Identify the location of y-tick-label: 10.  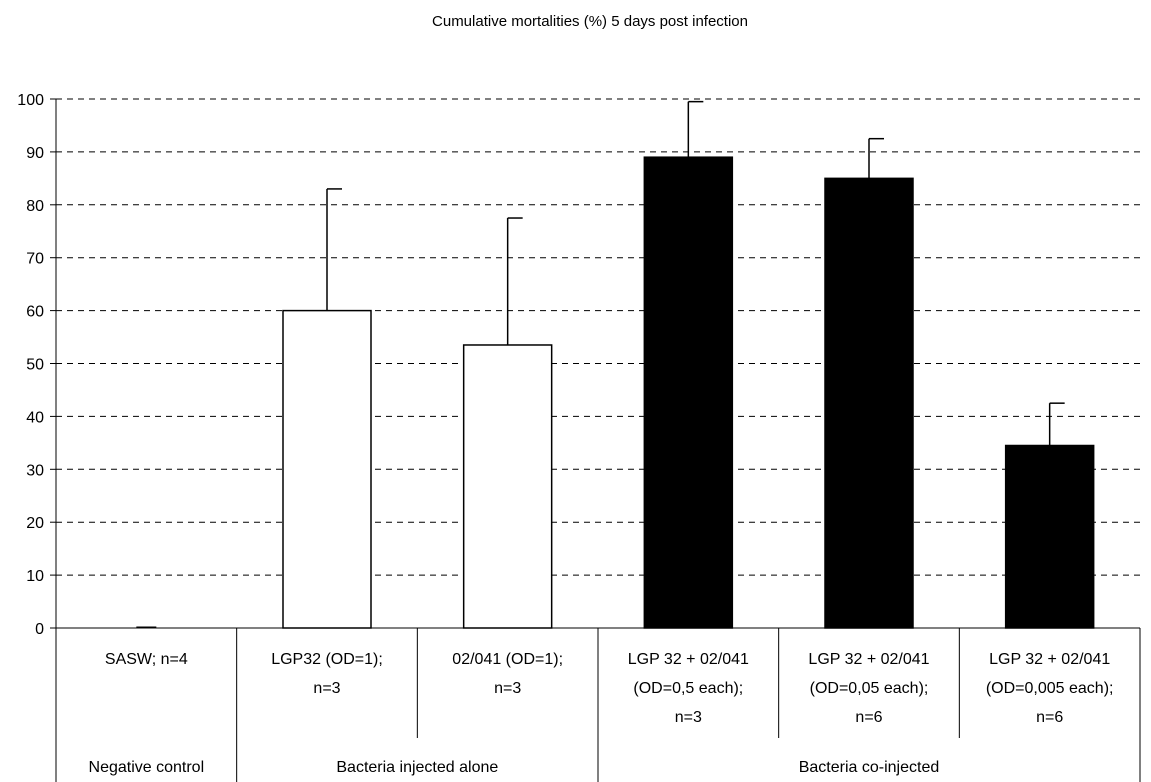
(35, 576).